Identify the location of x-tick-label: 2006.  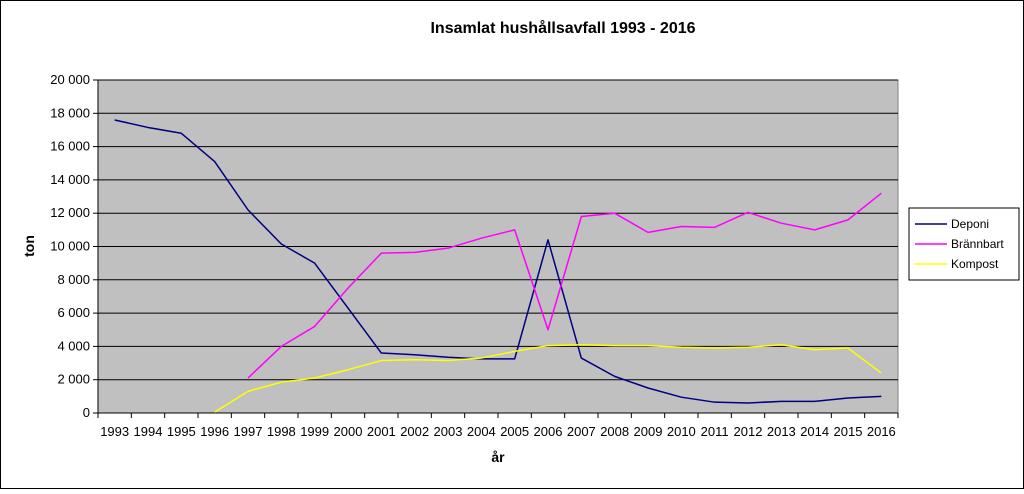
(548, 431).